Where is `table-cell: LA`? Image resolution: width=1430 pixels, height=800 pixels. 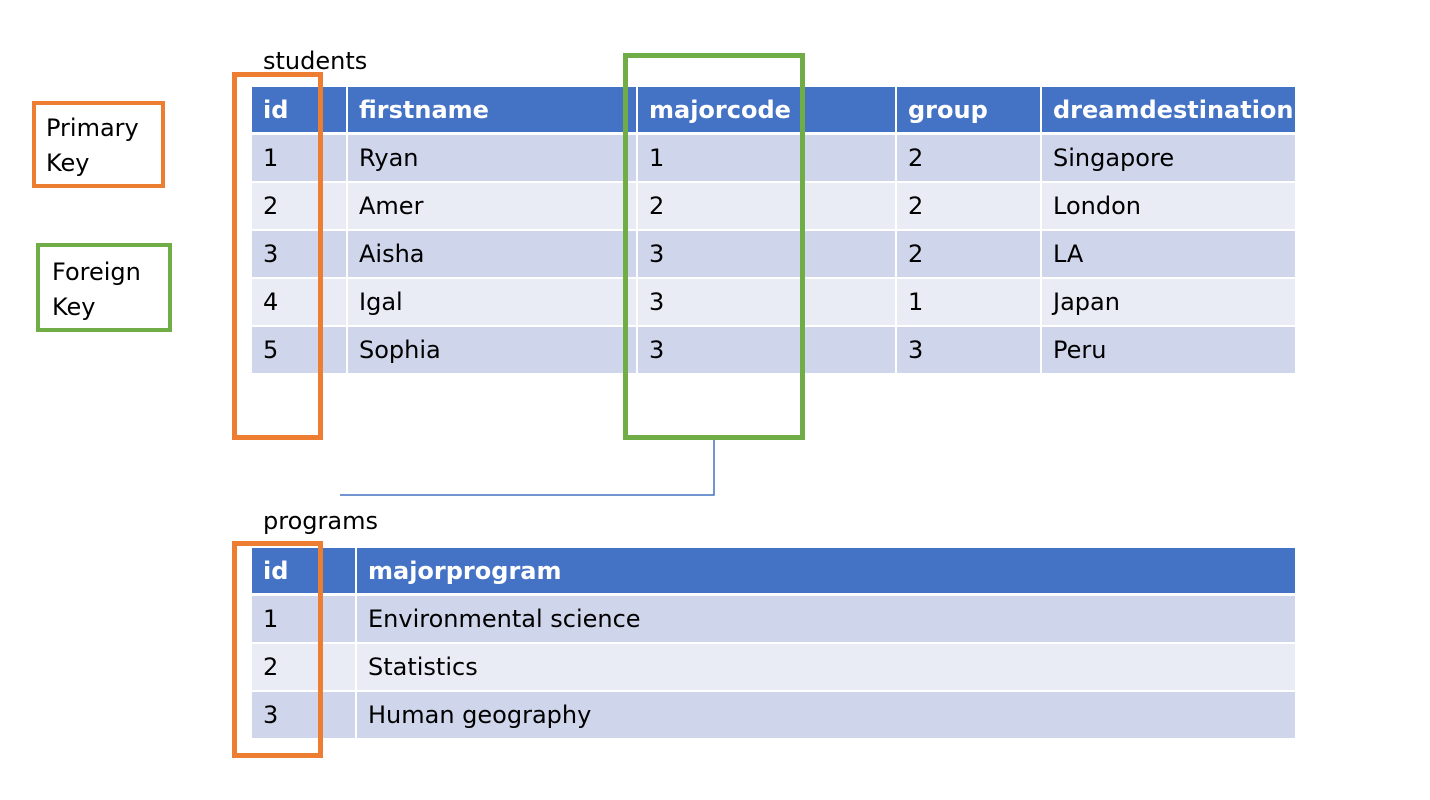
table-cell: LA is located at coordinates (1168, 254).